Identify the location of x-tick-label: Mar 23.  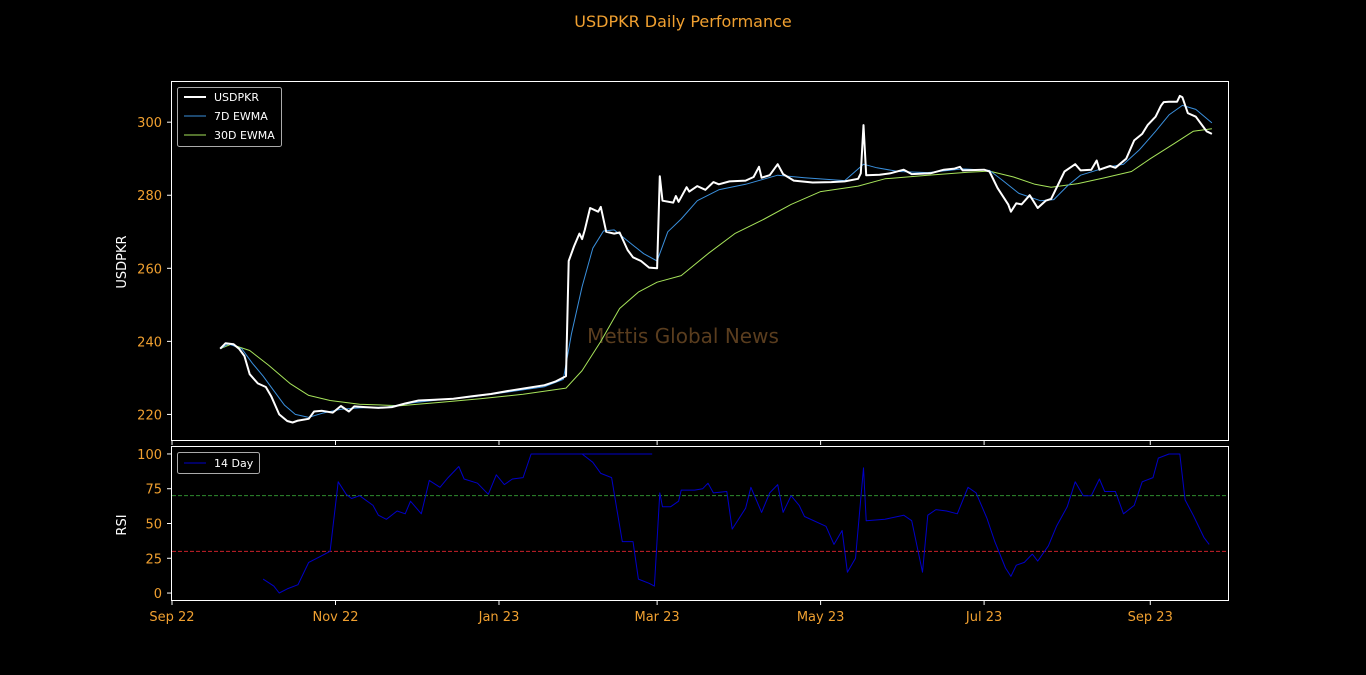
(657, 617).